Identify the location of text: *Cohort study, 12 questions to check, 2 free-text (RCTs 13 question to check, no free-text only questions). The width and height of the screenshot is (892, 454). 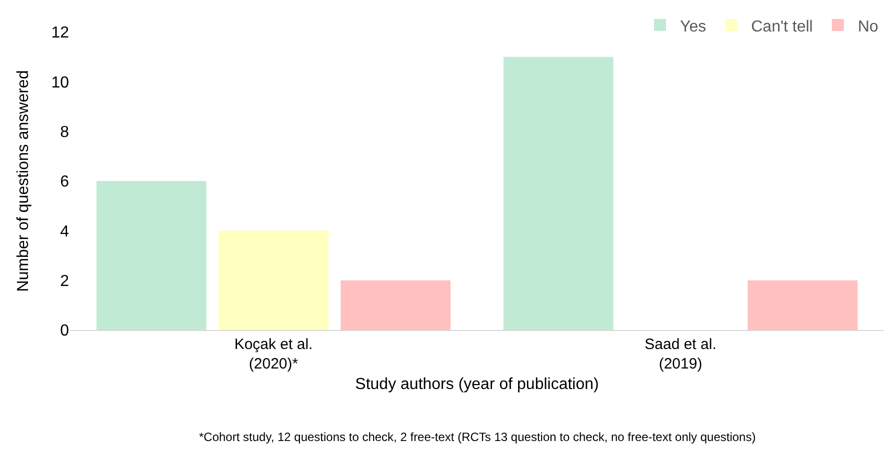
(477, 437).